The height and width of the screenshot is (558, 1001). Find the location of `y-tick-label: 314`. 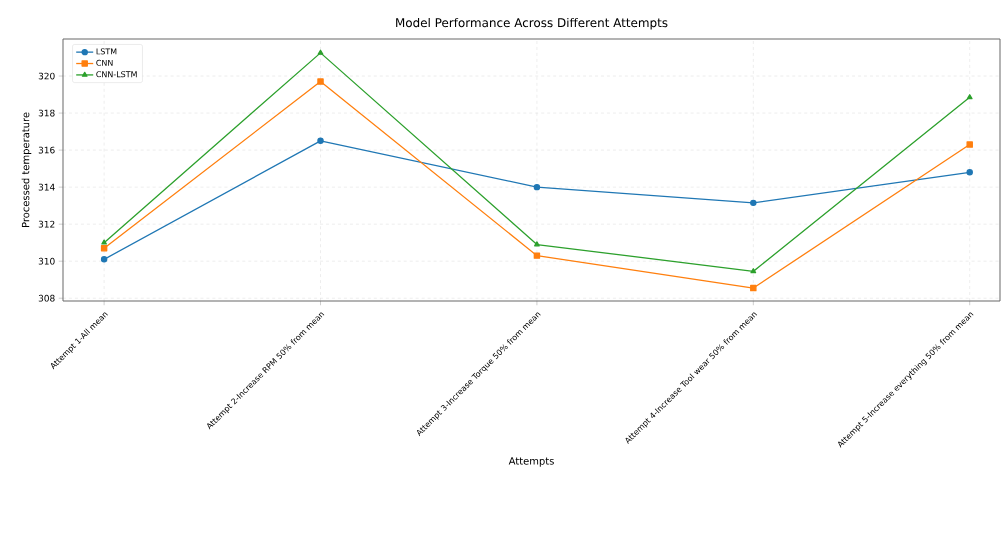

y-tick-label: 314 is located at coordinates (46, 187).